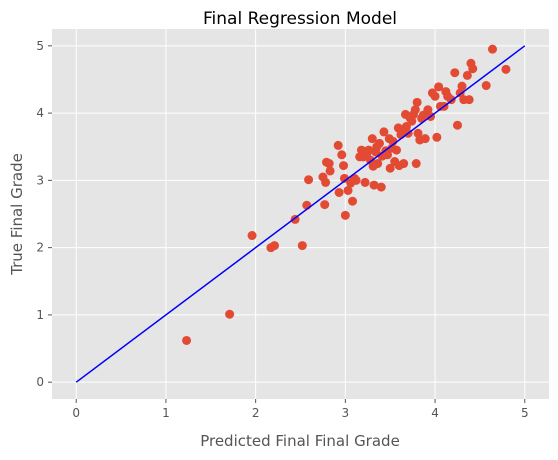  Describe the element at coordinates (166, 413) in the screenshot. I see `x-tick-label: 1` at that location.